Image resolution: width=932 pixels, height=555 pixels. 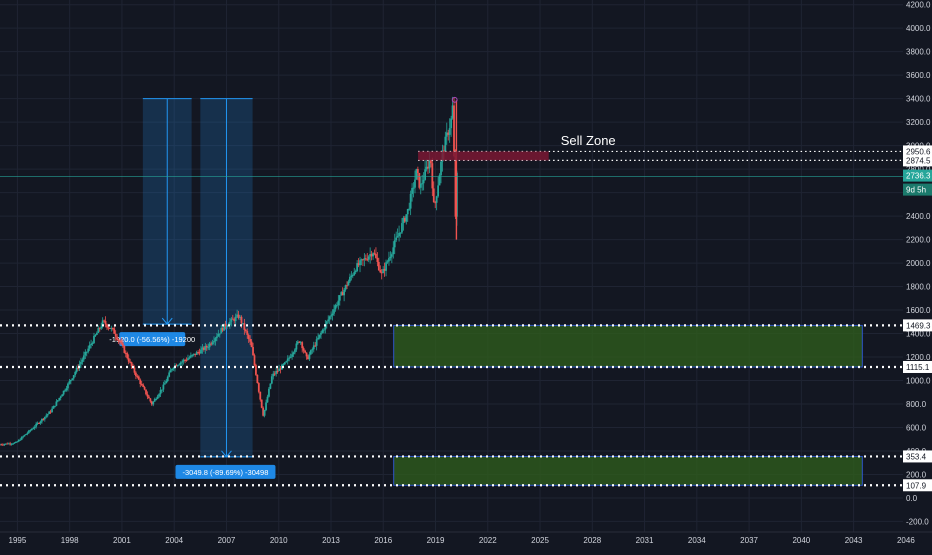 I want to click on measure-label-bg, so click(x=225, y=471).